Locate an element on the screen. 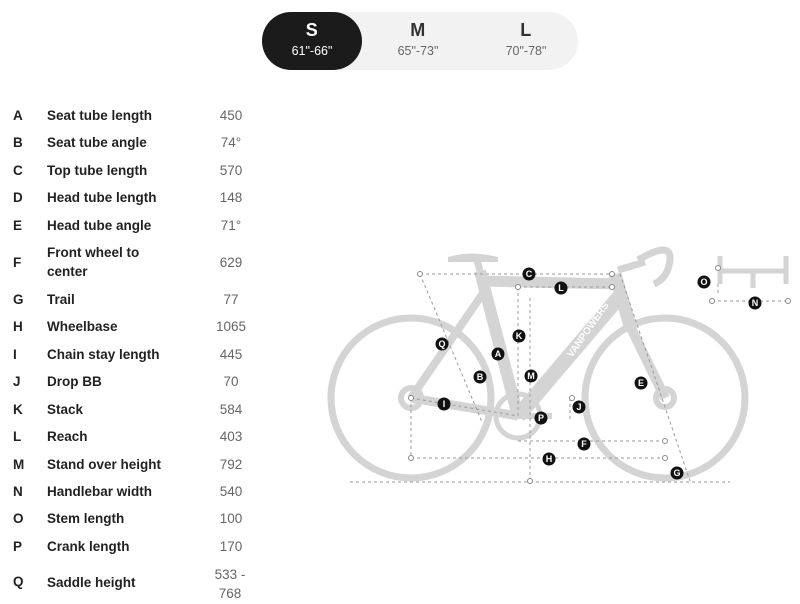  svg-text: F is located at coordinates (584, 444).